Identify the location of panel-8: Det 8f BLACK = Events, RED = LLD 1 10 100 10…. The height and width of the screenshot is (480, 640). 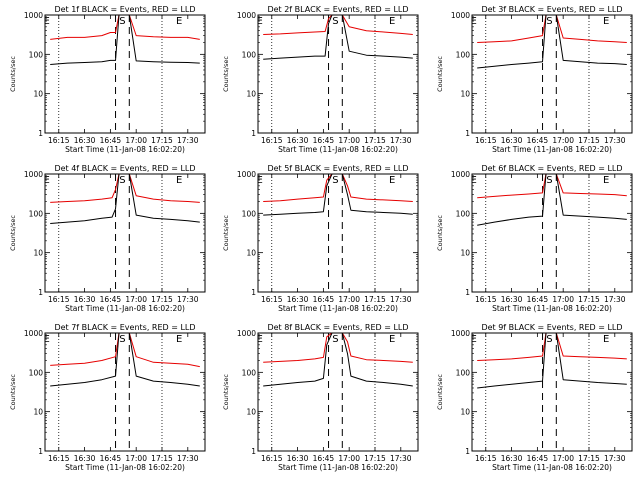
(320, 397).